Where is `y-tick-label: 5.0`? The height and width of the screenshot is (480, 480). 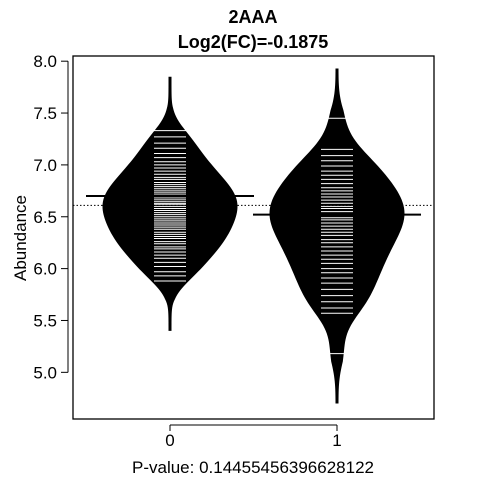
y-tick-label: 5.0 is located at coordinates (45, 372).